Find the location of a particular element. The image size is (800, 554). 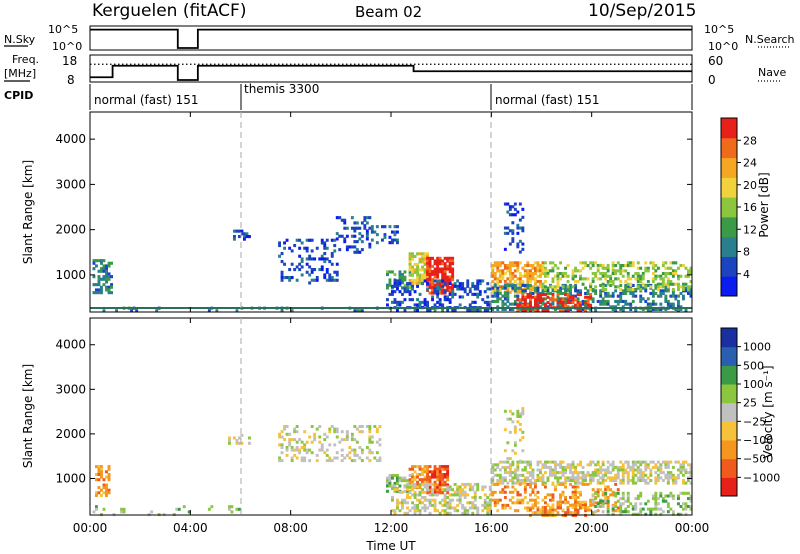

beam-title: Beam 02 is located at coordinates (388, 12).